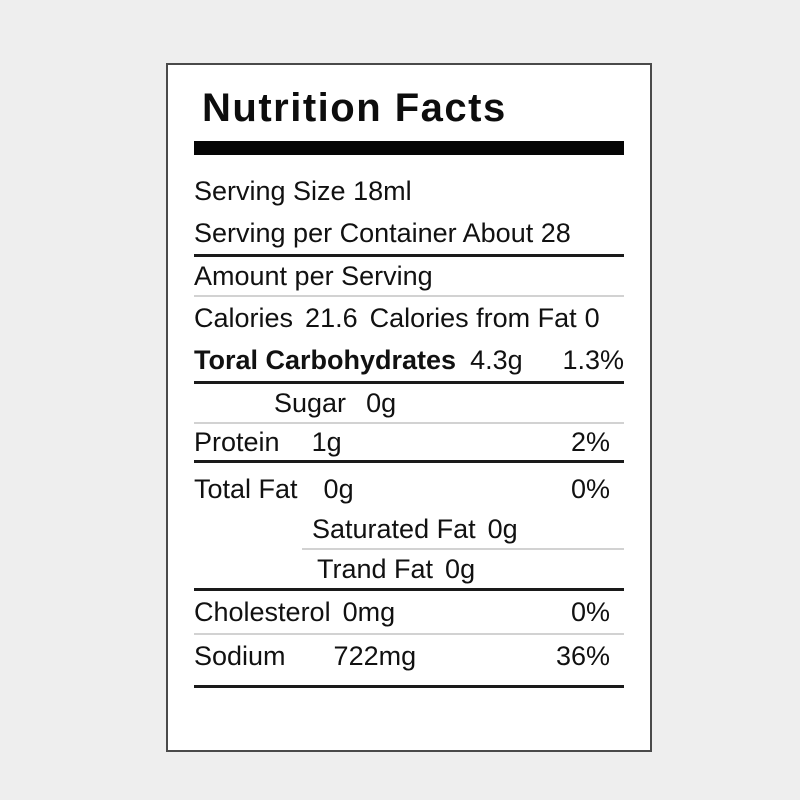  Describe the element at coordinates (354, 108) in the screenshot. I see `label-title: Nutrition Facts` at that location.